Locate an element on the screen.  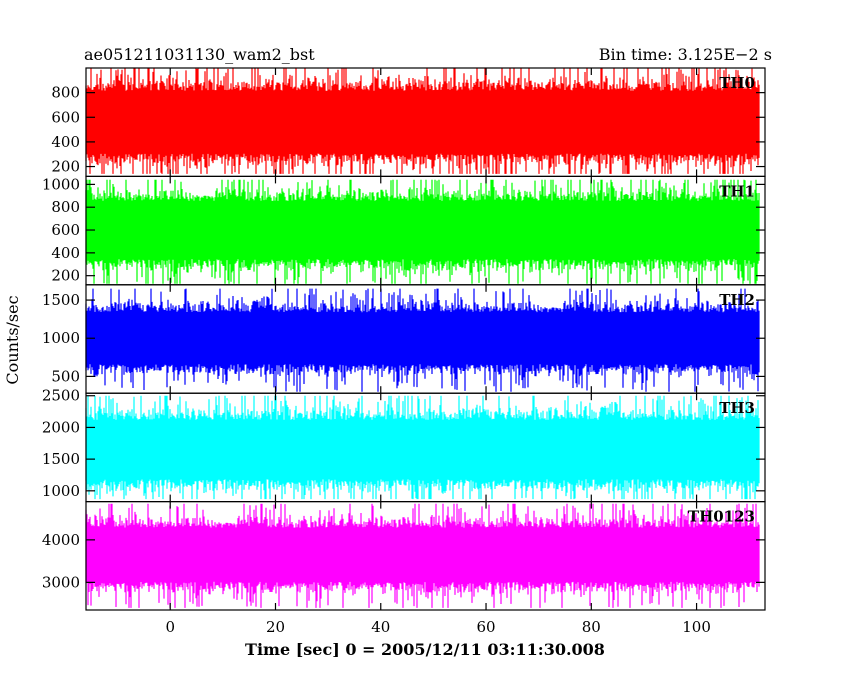
series-th0-trace is located at coordinates (422, 121).